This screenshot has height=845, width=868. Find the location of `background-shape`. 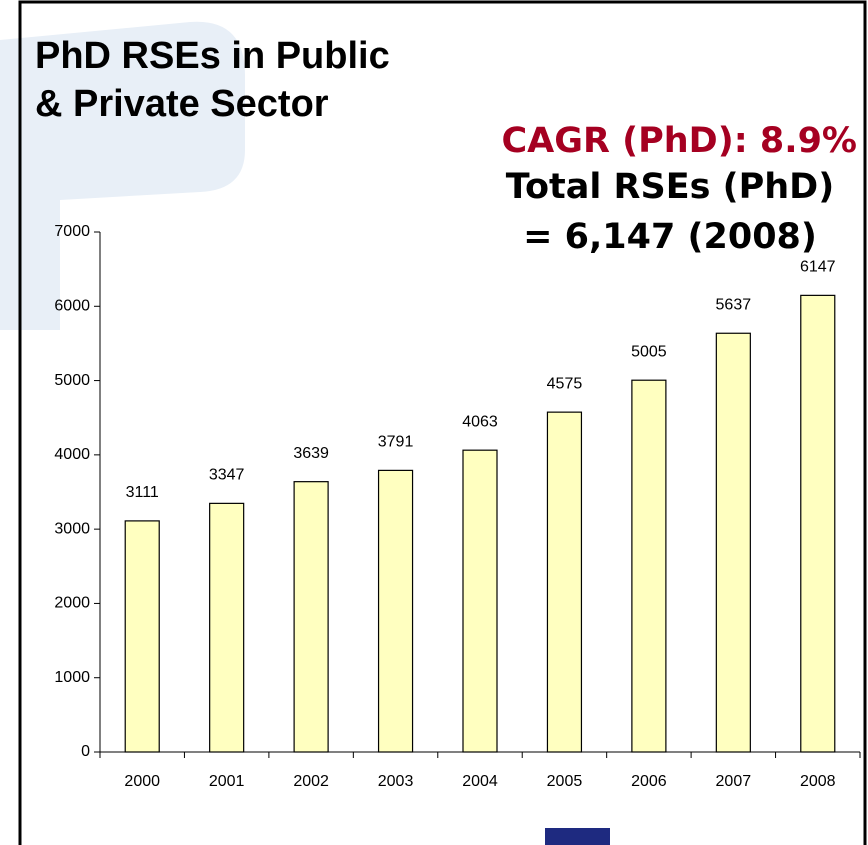

background-shape is located at coordinates (122, 176).